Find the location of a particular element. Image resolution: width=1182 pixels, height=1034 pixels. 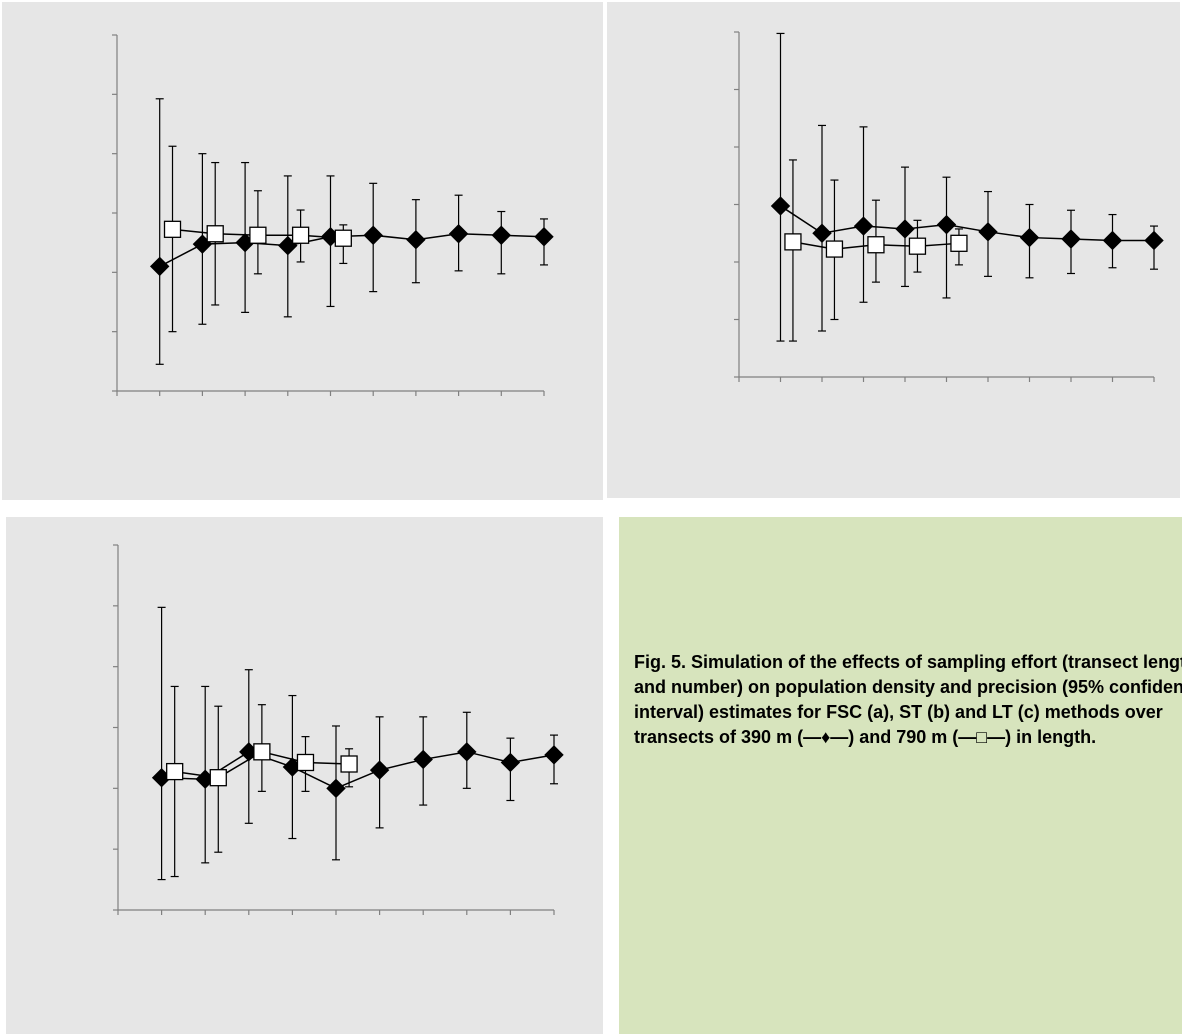

chart-a is located at coordinates (333, 215).